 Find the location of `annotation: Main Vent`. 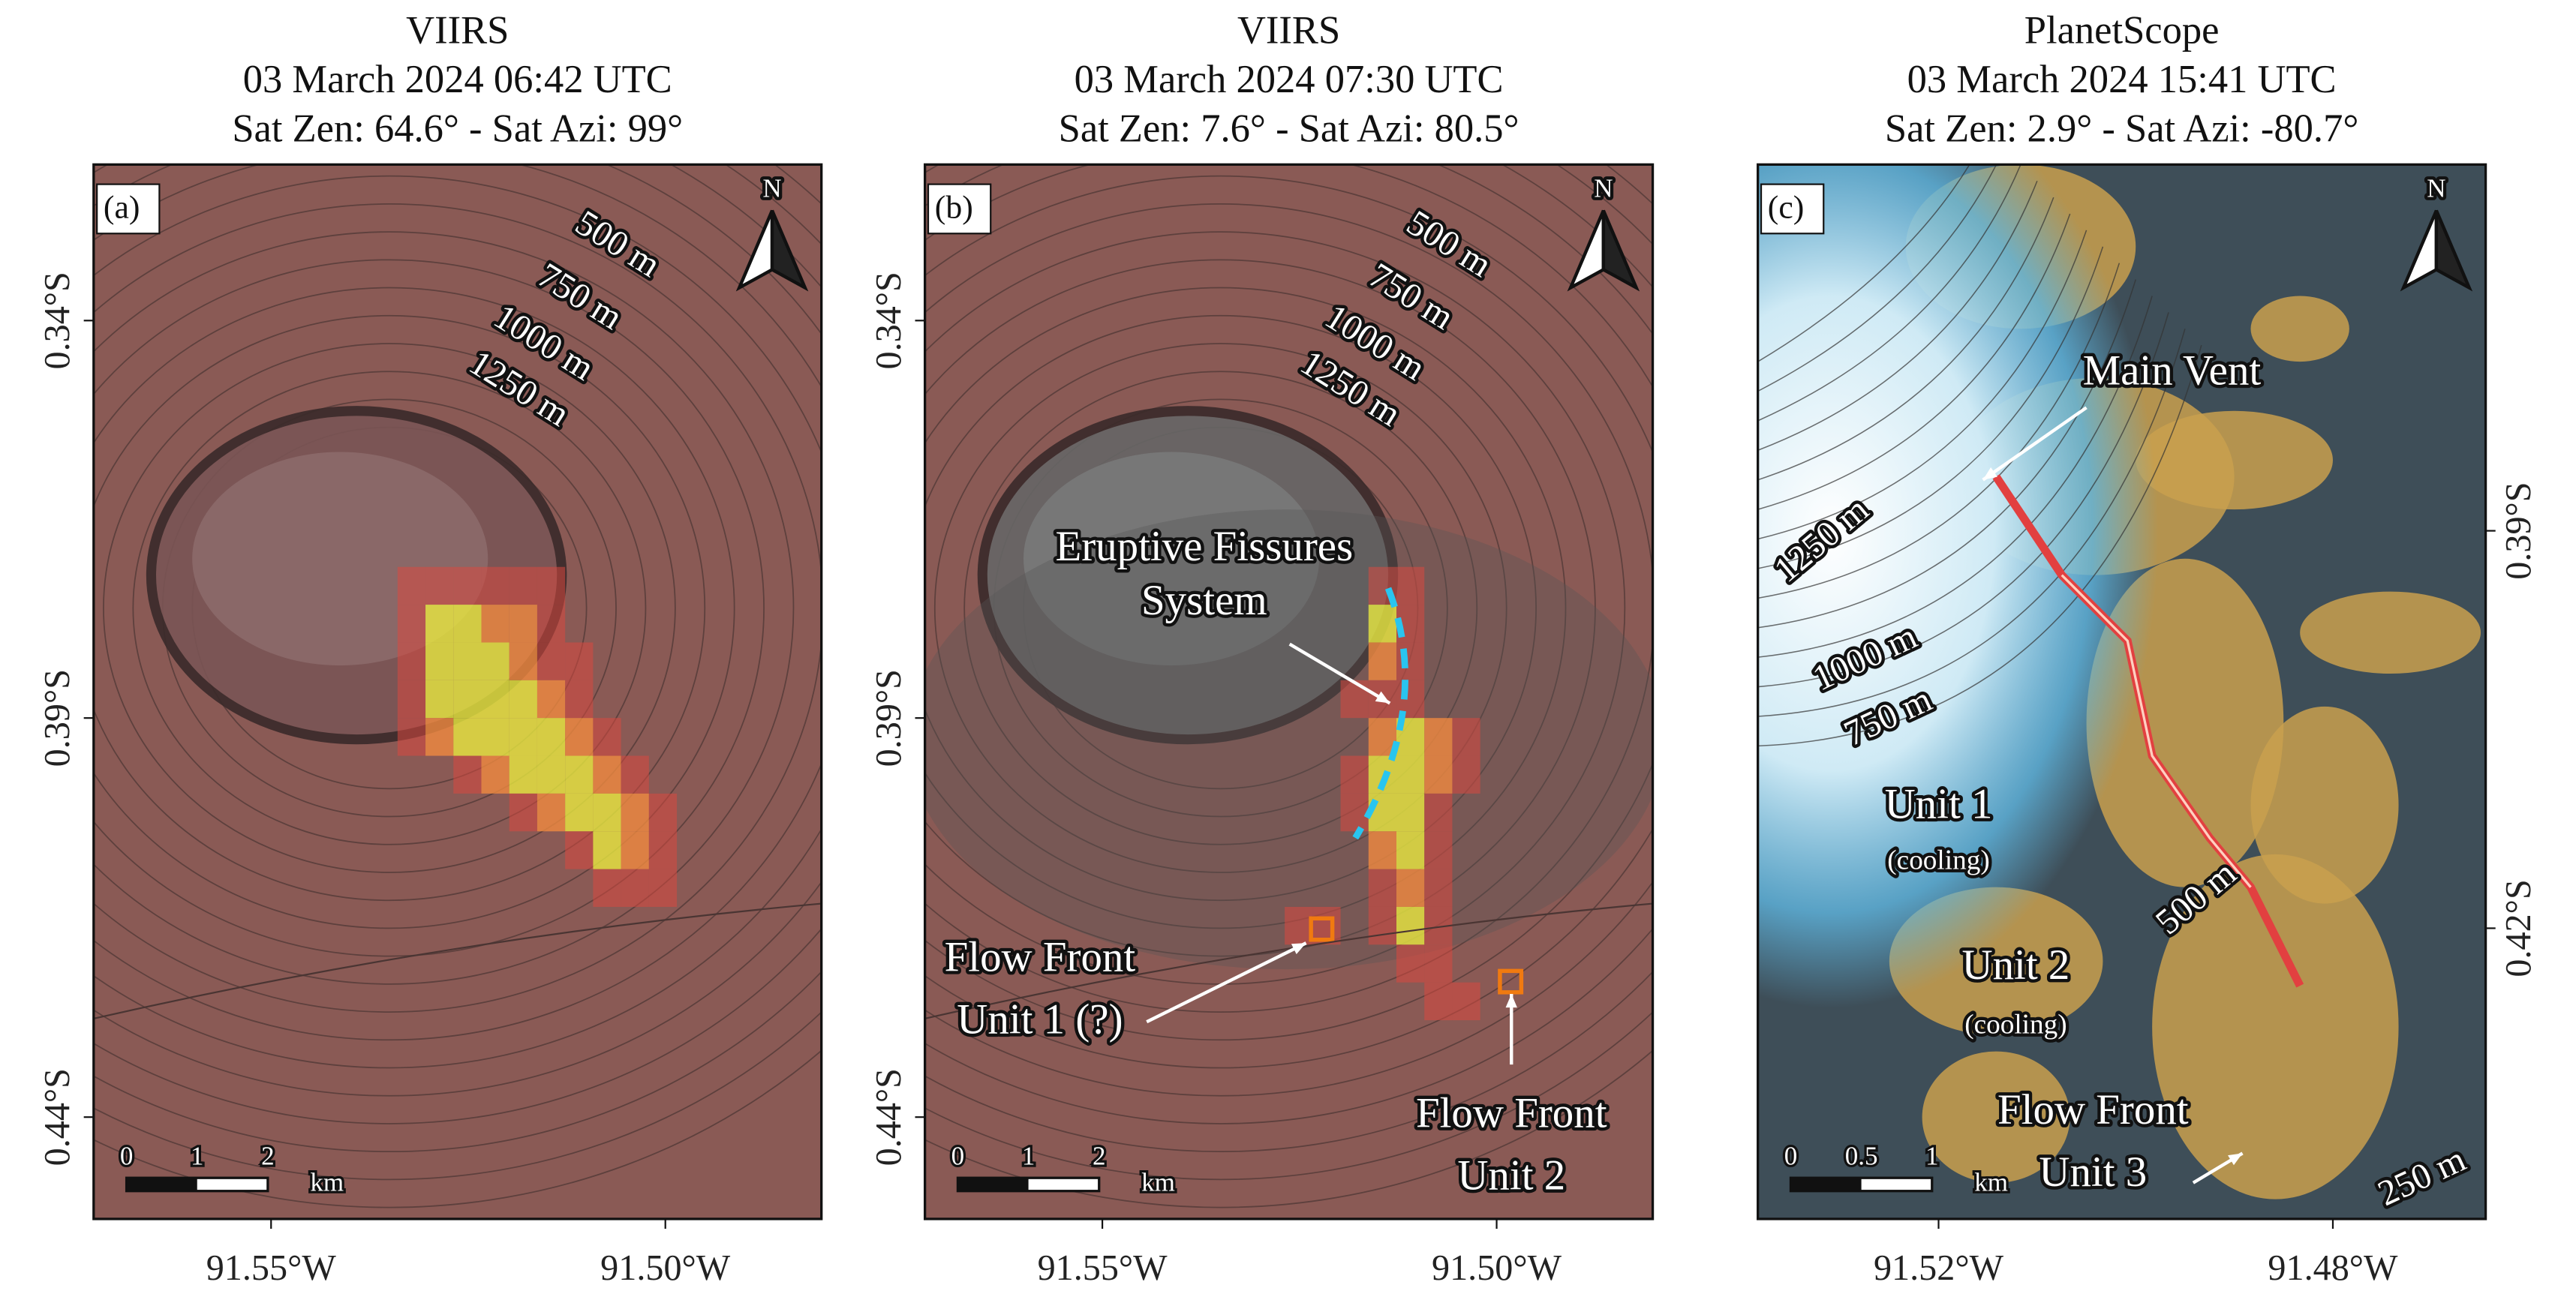

annotation: Main Vent is located at coordinates (2172, 371).